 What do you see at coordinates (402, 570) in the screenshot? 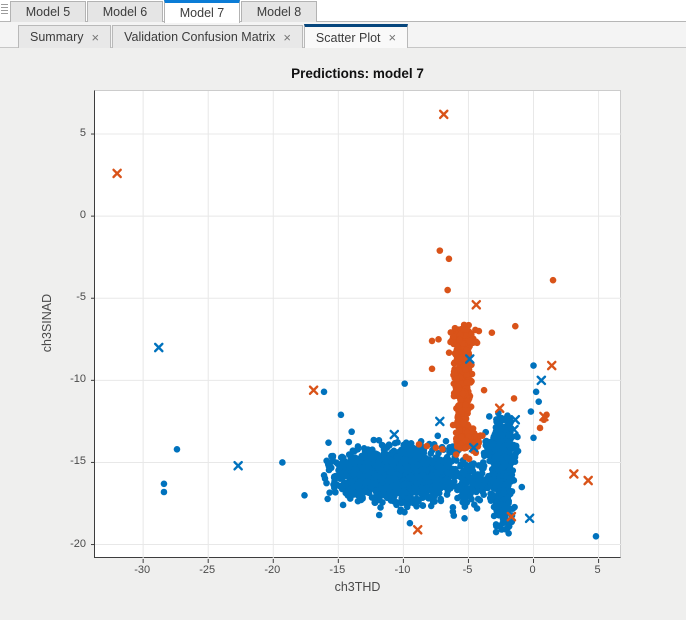
I see `x-tick-label: -10` at bounding box center [402, 570].